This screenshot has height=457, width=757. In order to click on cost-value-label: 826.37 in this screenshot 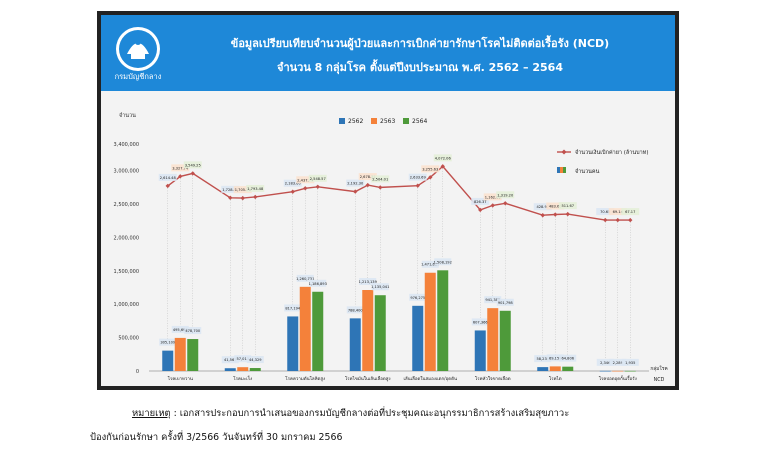, I will do `click(480, 202)`.